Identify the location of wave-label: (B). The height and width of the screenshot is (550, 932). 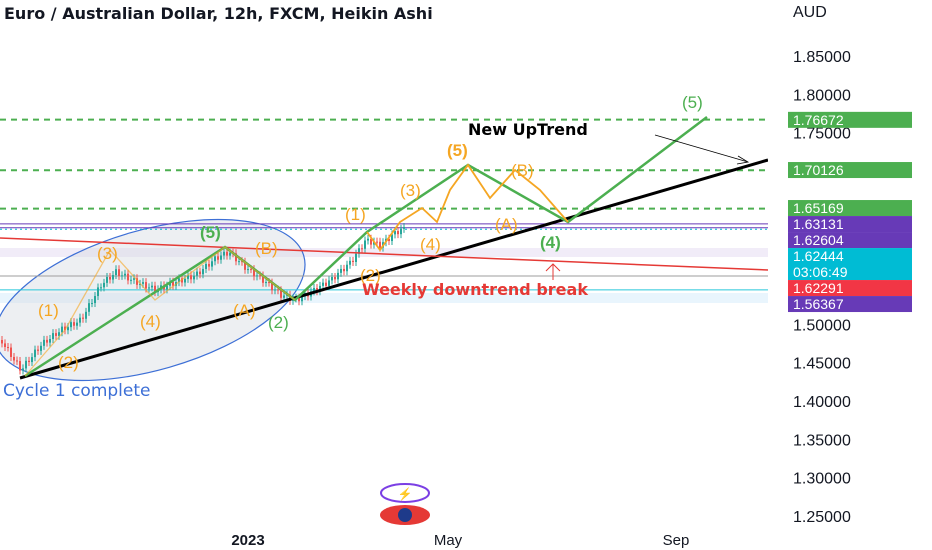
(266, 248).